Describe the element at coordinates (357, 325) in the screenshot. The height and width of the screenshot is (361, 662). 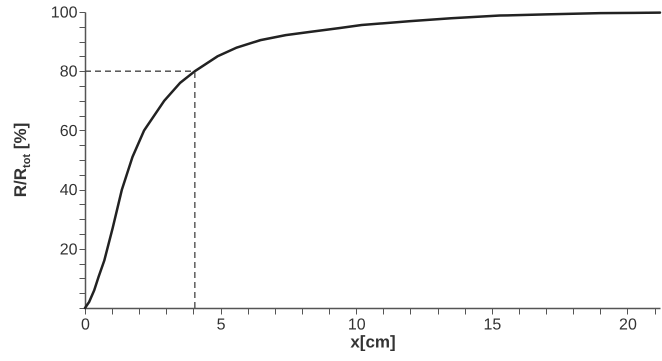
I see `x-tick-label: 10` at that location.